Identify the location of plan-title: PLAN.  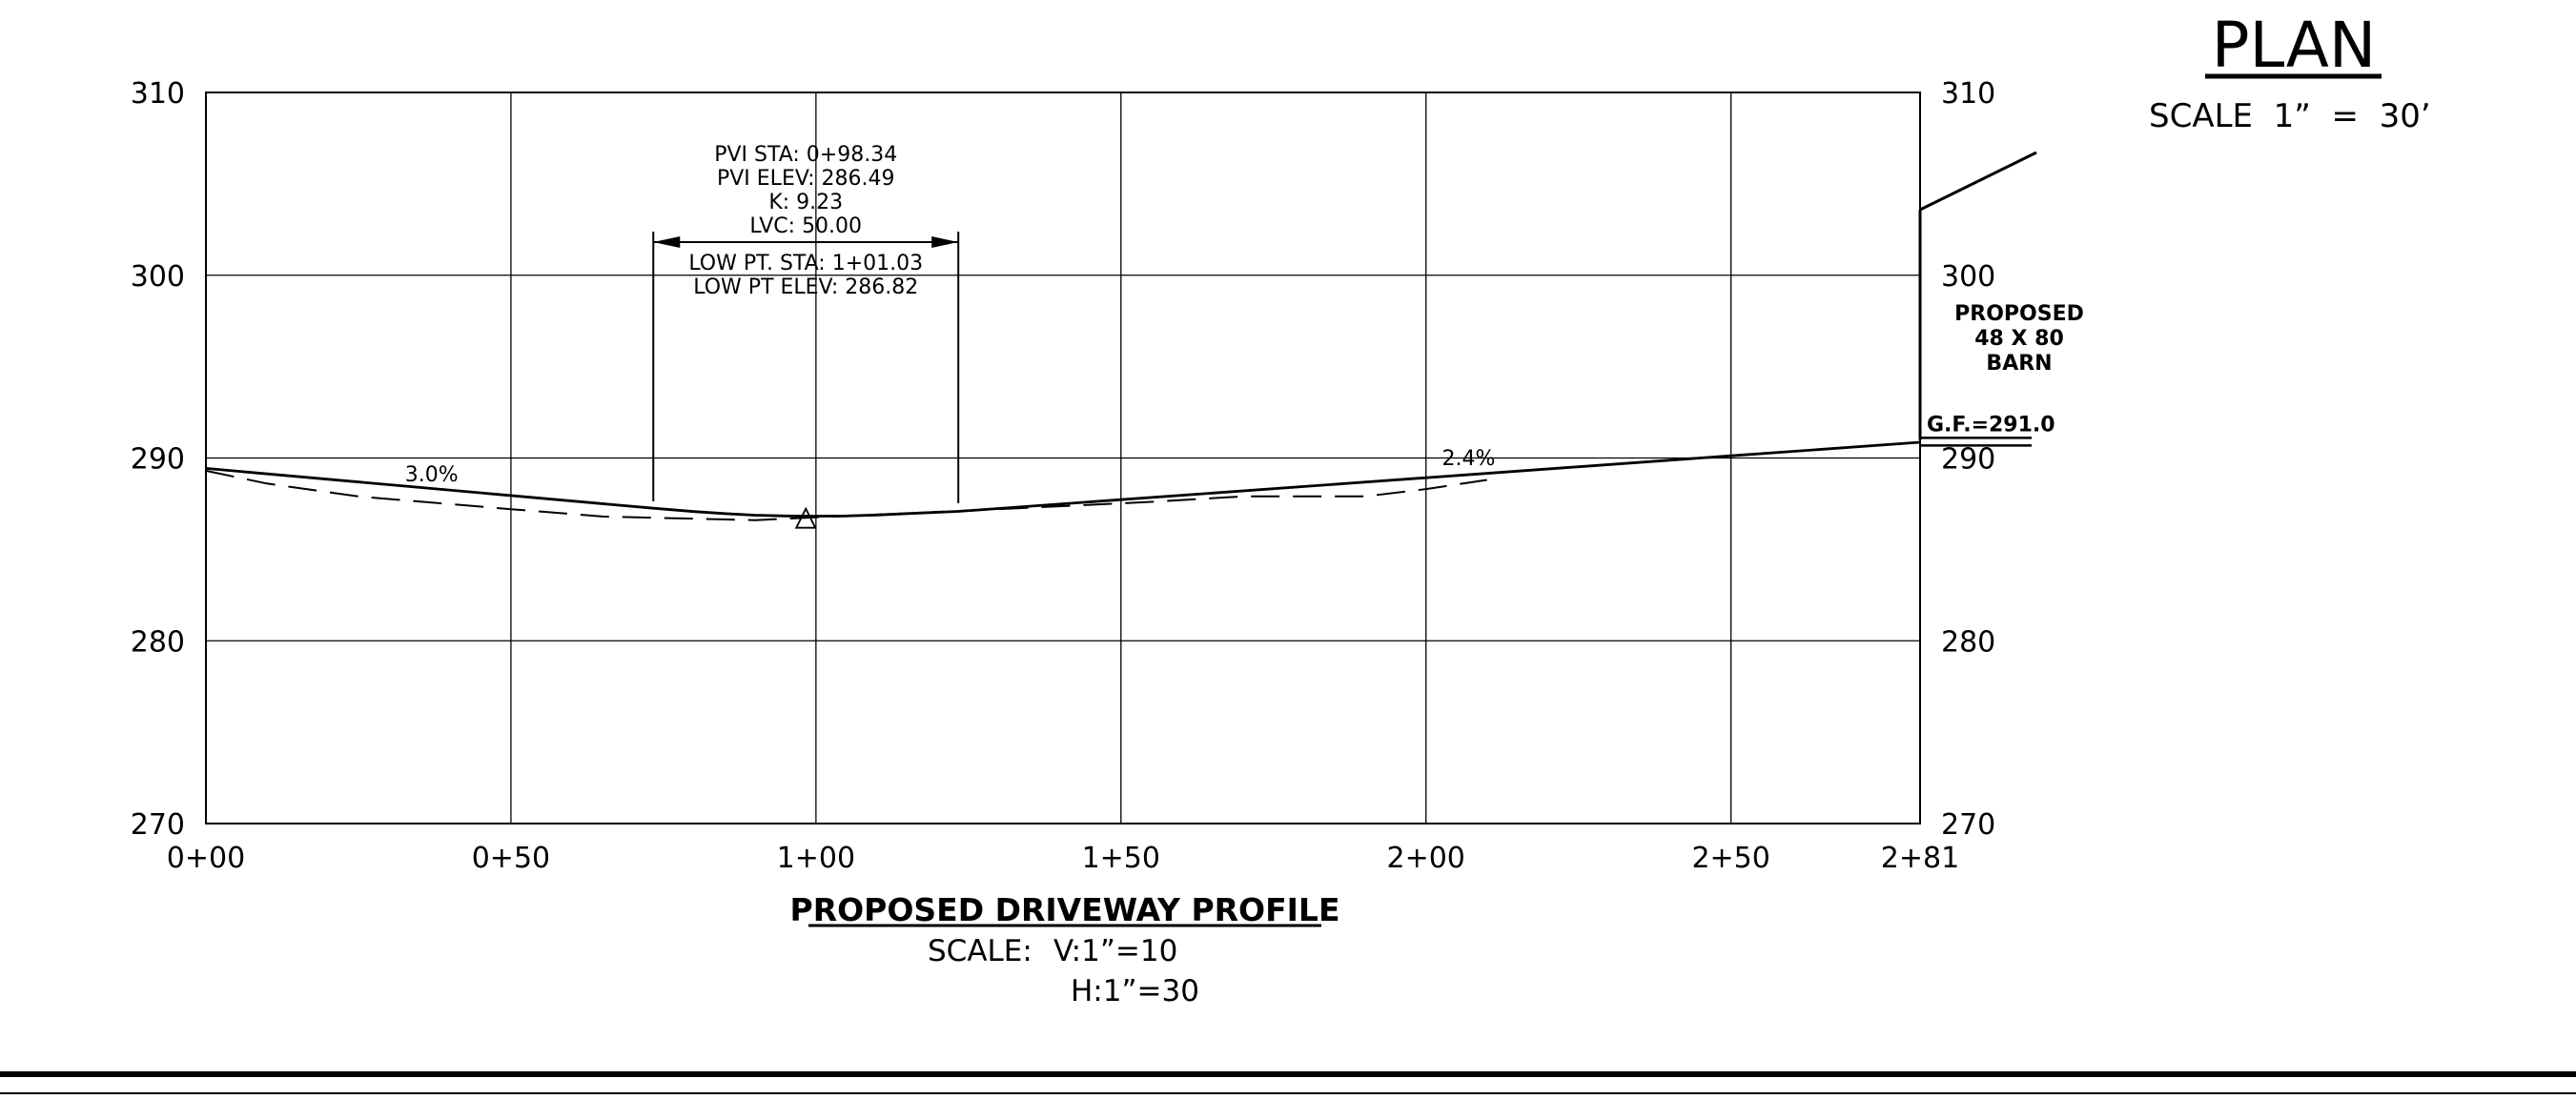
(2295, 45).